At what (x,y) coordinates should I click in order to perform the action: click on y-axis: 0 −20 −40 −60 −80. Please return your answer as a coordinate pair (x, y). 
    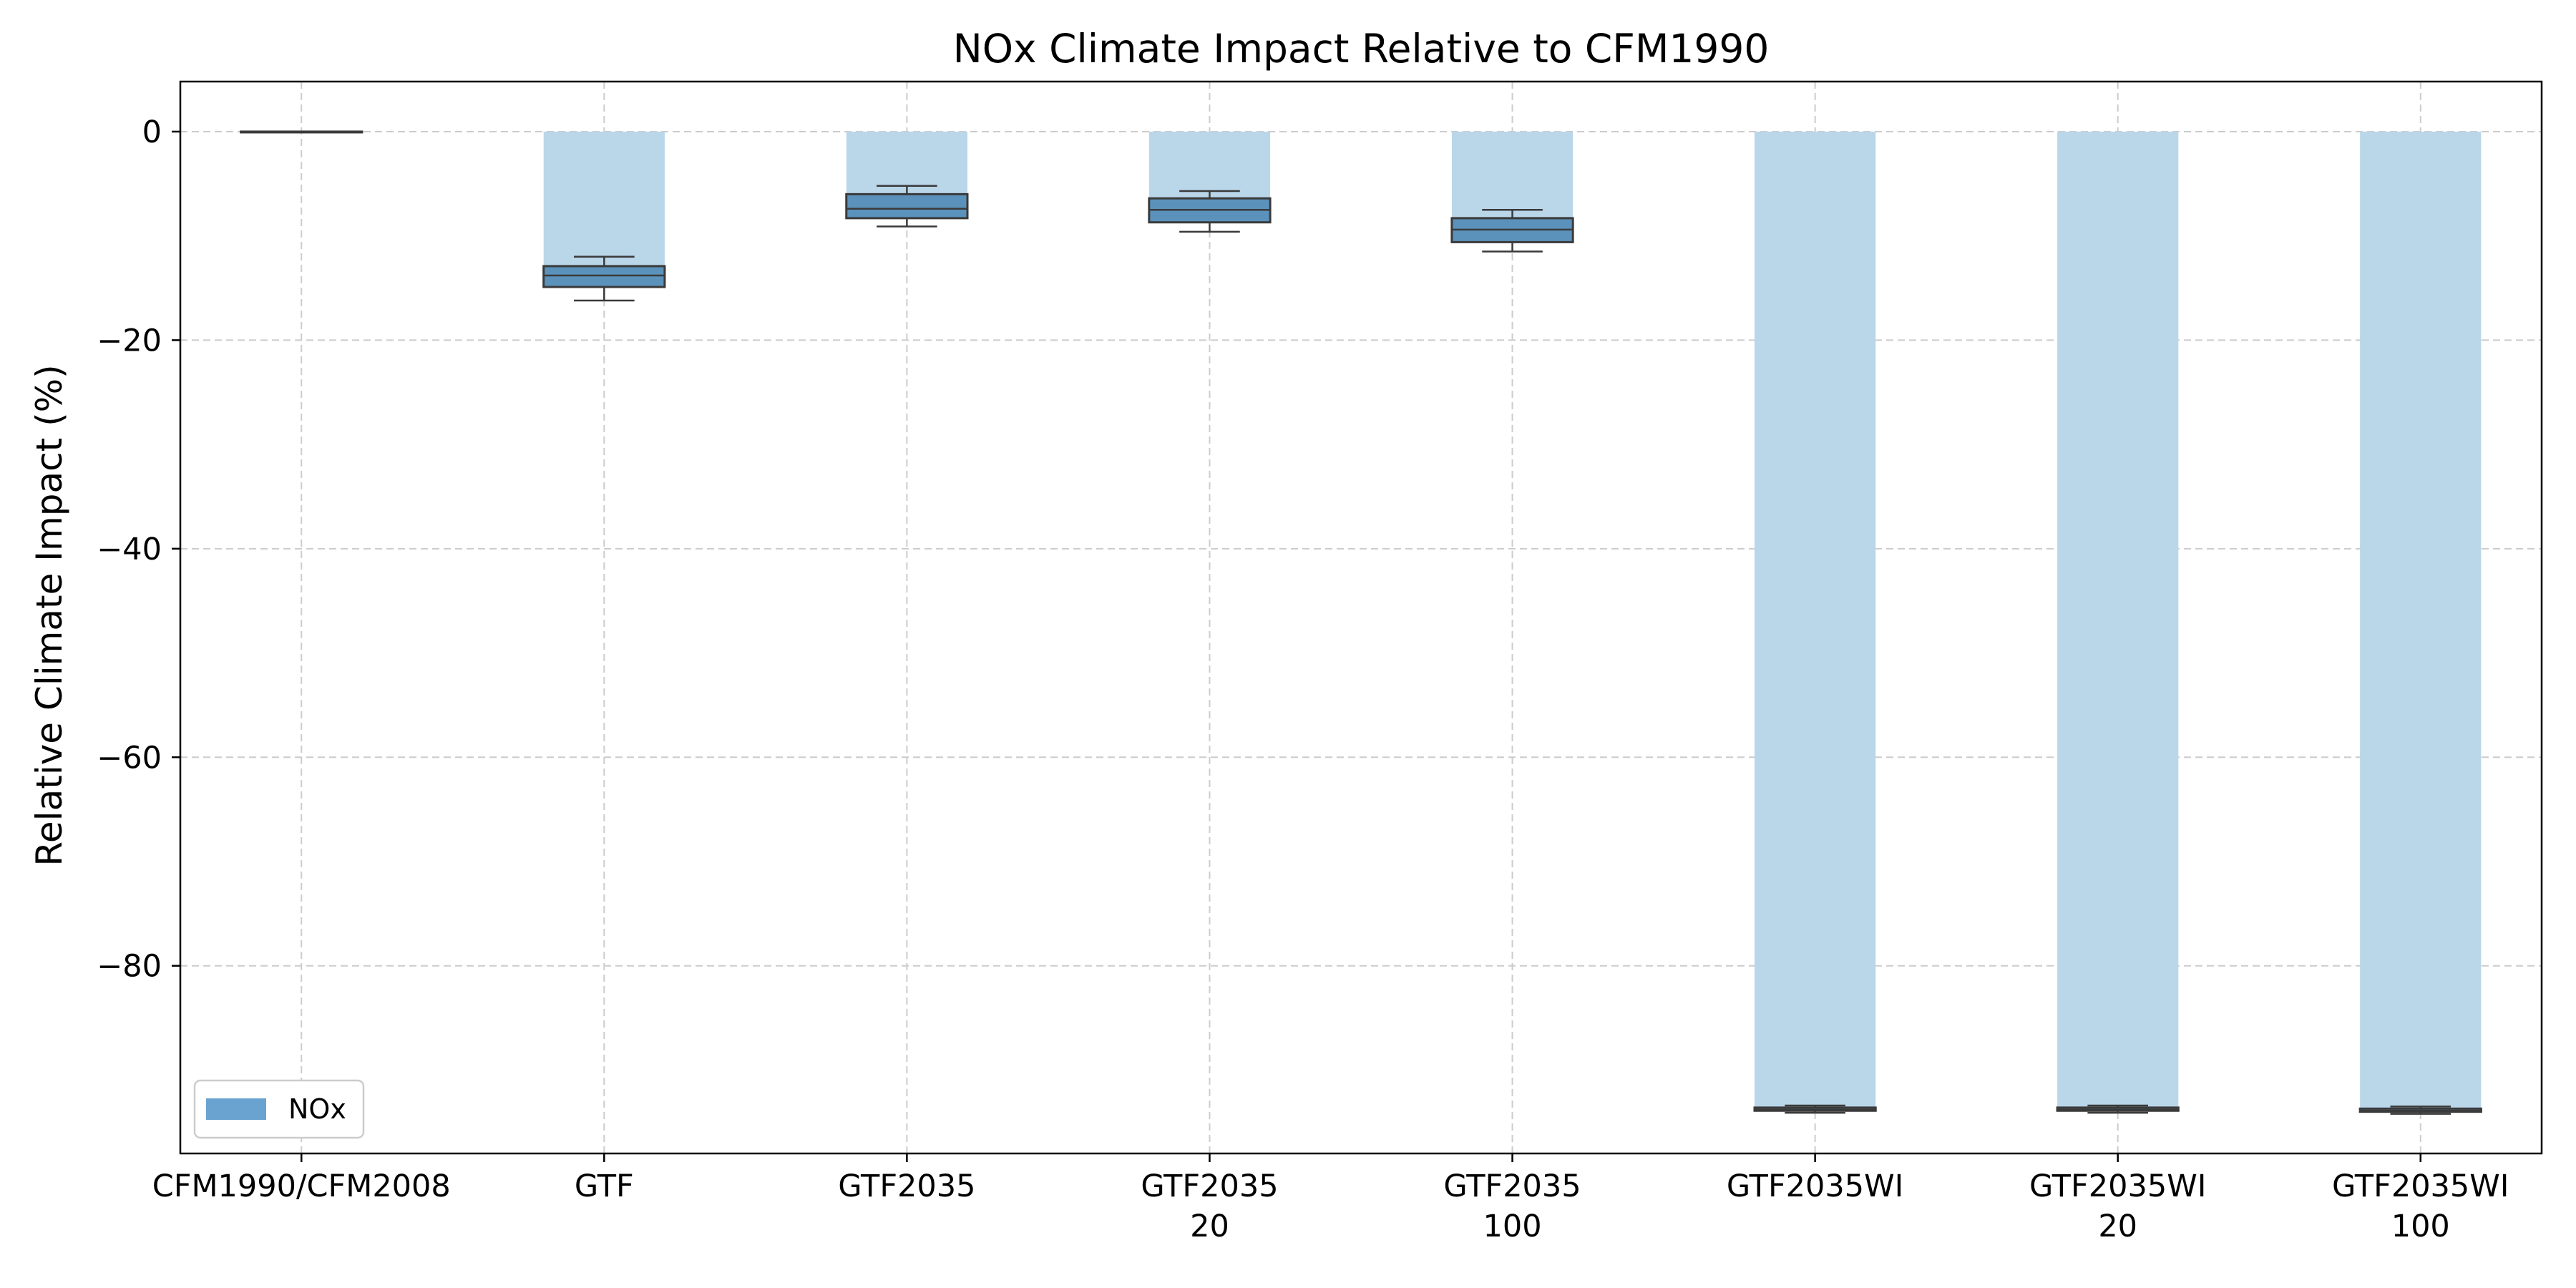
    Looking at the image, I should click on (138, 549).